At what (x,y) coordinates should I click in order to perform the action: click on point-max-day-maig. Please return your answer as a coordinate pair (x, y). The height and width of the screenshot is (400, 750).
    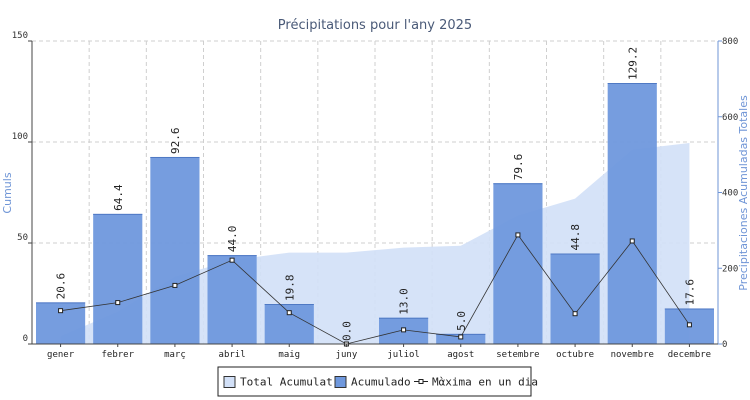
    Looking at the image, I should click on (289, 313).